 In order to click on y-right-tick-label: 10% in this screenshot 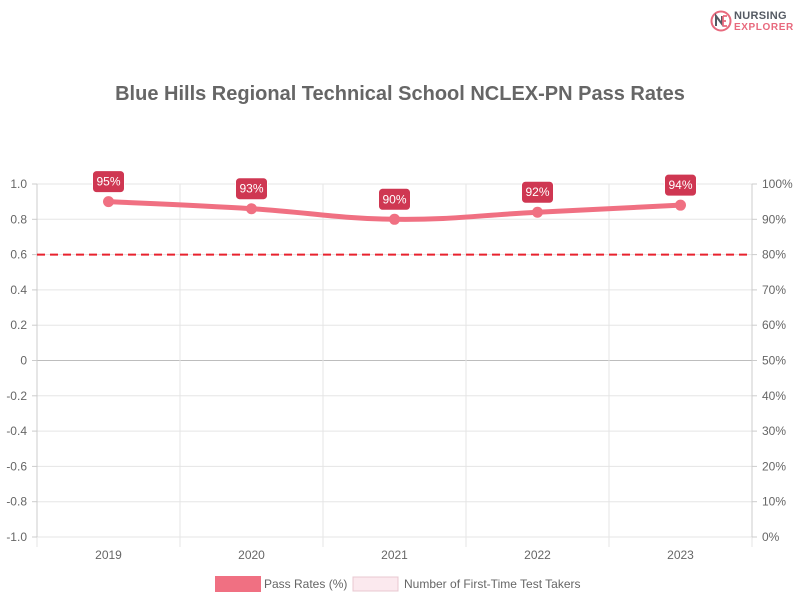, I will do `click(774, 502)`.